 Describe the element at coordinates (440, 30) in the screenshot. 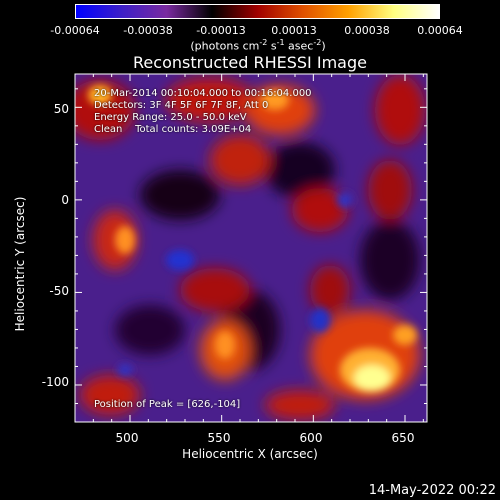

I see `colorbar-tick-label: 0.00064` at that location.